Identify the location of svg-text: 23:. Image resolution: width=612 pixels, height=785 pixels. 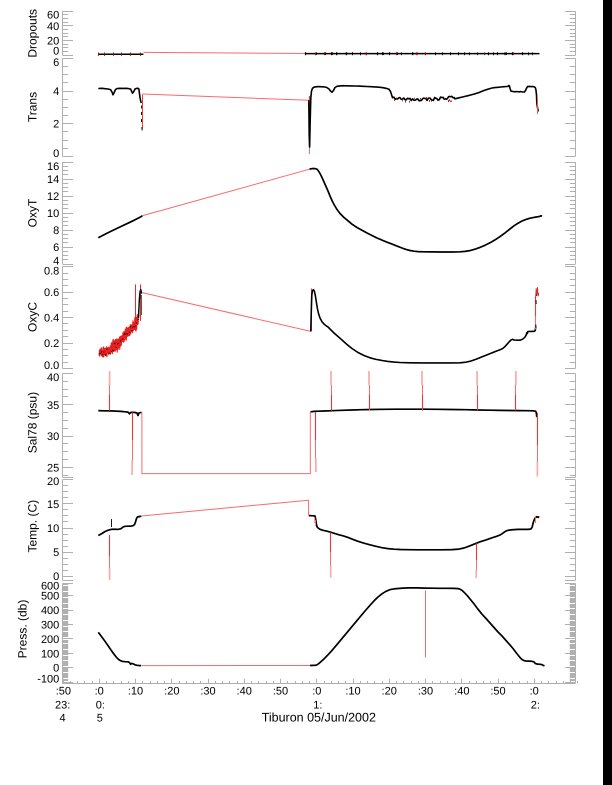
(62, 705).